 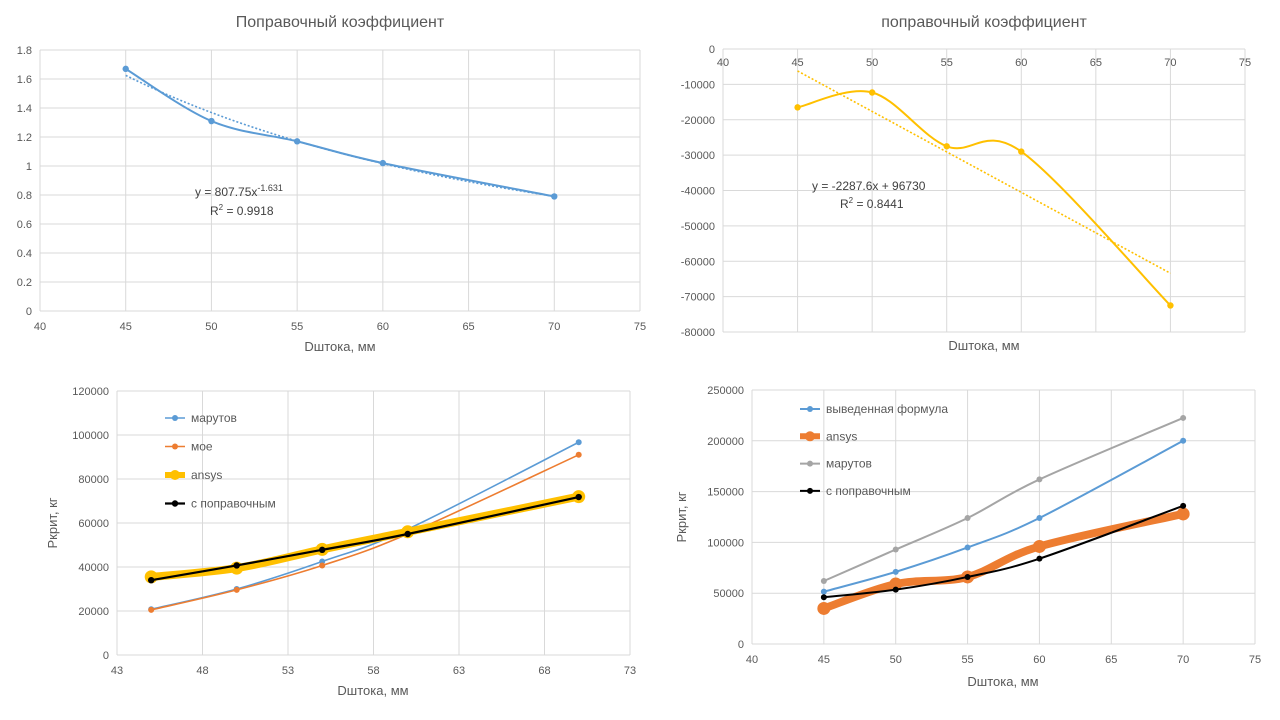 I want to click on y-tick-label: 1.4, so click(x=24, y=109).